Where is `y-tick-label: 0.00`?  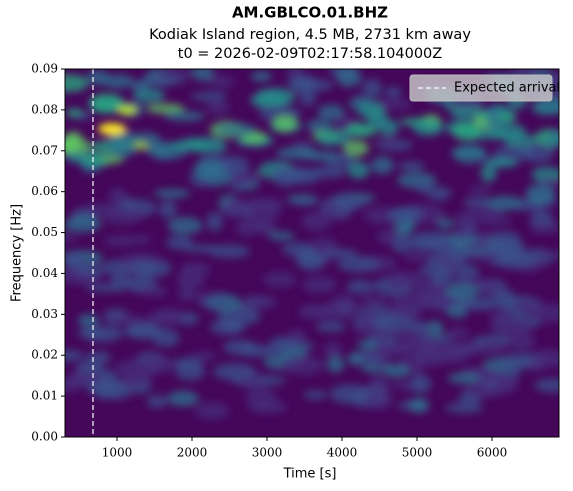 y-tick-label: 0.00 is located at coordinates (44, 437).